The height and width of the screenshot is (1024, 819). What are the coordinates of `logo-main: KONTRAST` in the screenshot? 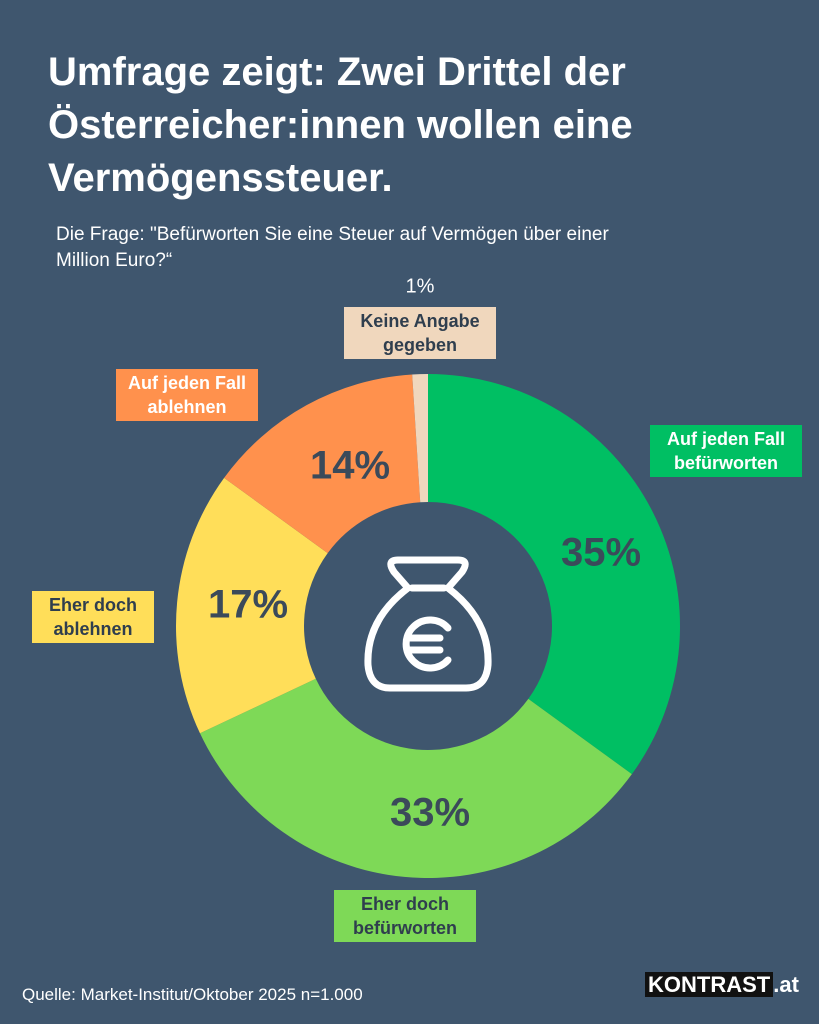 It's located at (709, 984).